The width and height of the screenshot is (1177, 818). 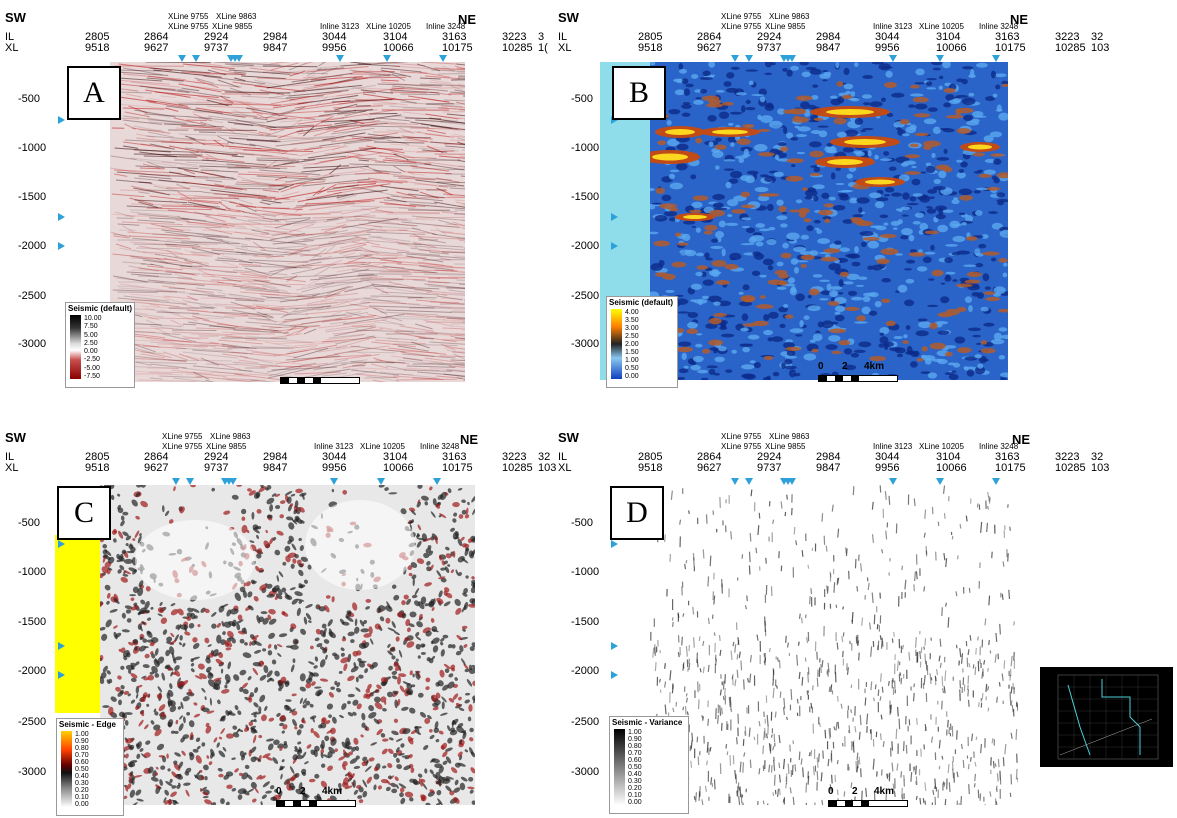 What do you see at coordinates (564, 468) in the screenshot?
I see `xl-row-label: XL` at bounding box center [564, 468].